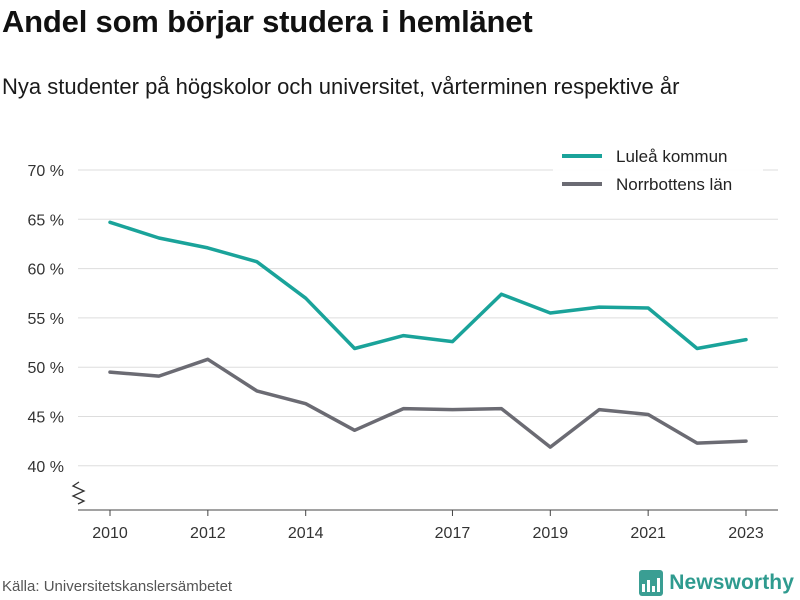  I want to click on y-tick-label: 60 %, so click(46, 270).